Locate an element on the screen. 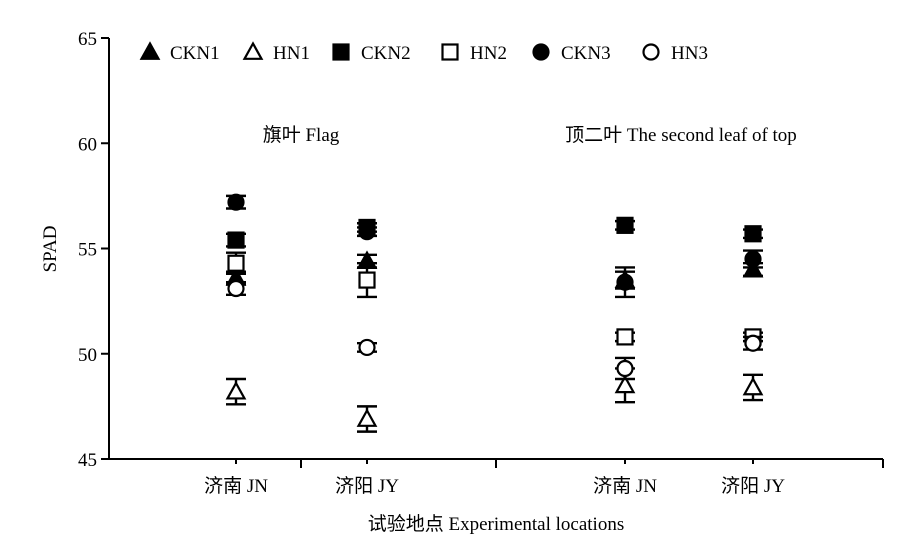 This screenshot has width=922, height=555. marker-CKN1 is located at coordinates (753, 268).